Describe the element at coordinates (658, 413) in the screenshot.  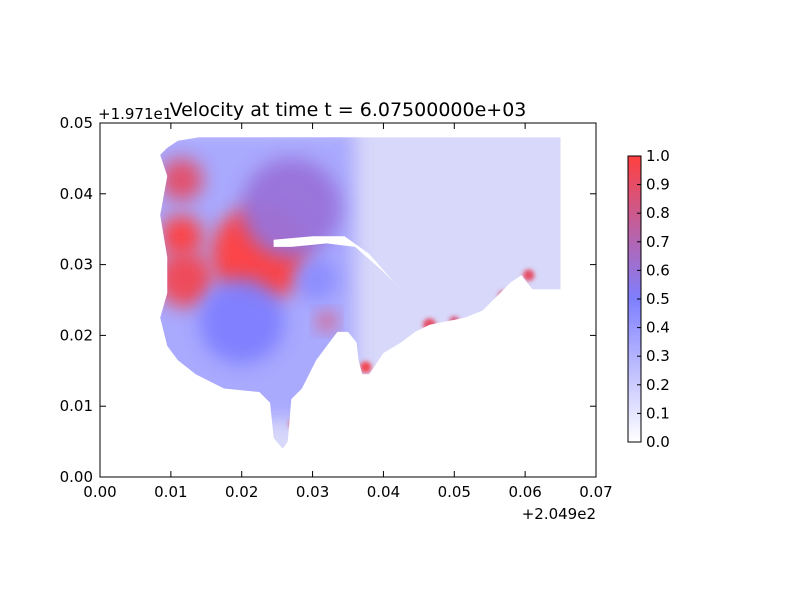
I see `colorbar-tick-label: 0.1` at that location.